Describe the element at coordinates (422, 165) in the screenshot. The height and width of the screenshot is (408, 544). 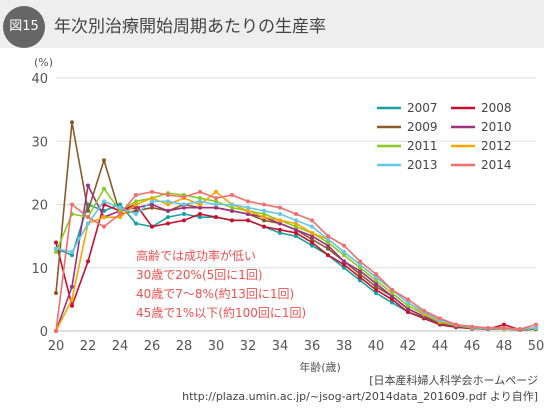
I see `legend-label-2013: 2013` at that location.